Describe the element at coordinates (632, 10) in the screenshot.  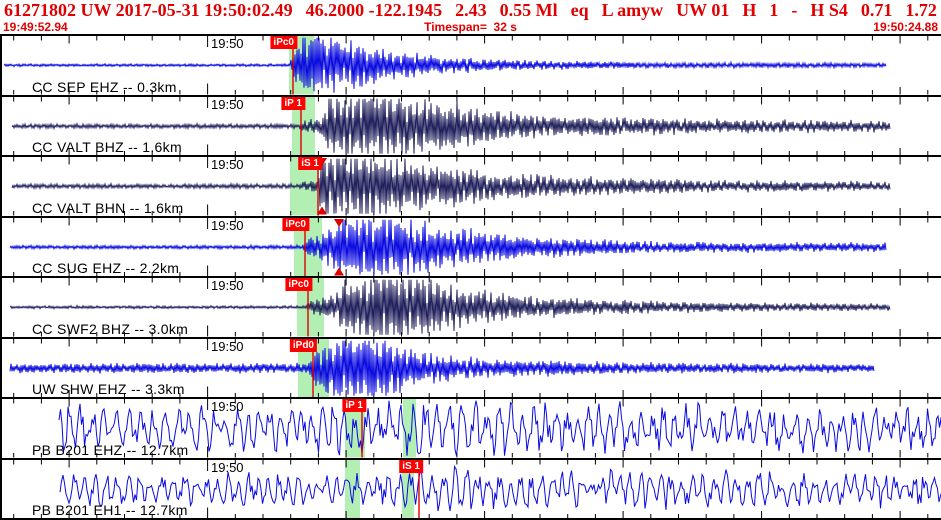
I see `header-token: L amyw` at that location.